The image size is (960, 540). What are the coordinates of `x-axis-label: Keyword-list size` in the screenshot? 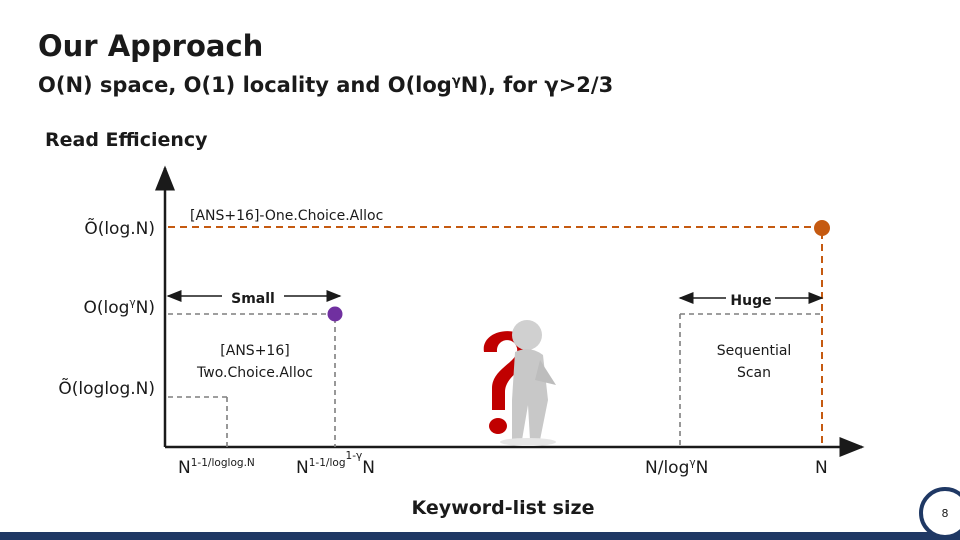 It's located at (503, 508).